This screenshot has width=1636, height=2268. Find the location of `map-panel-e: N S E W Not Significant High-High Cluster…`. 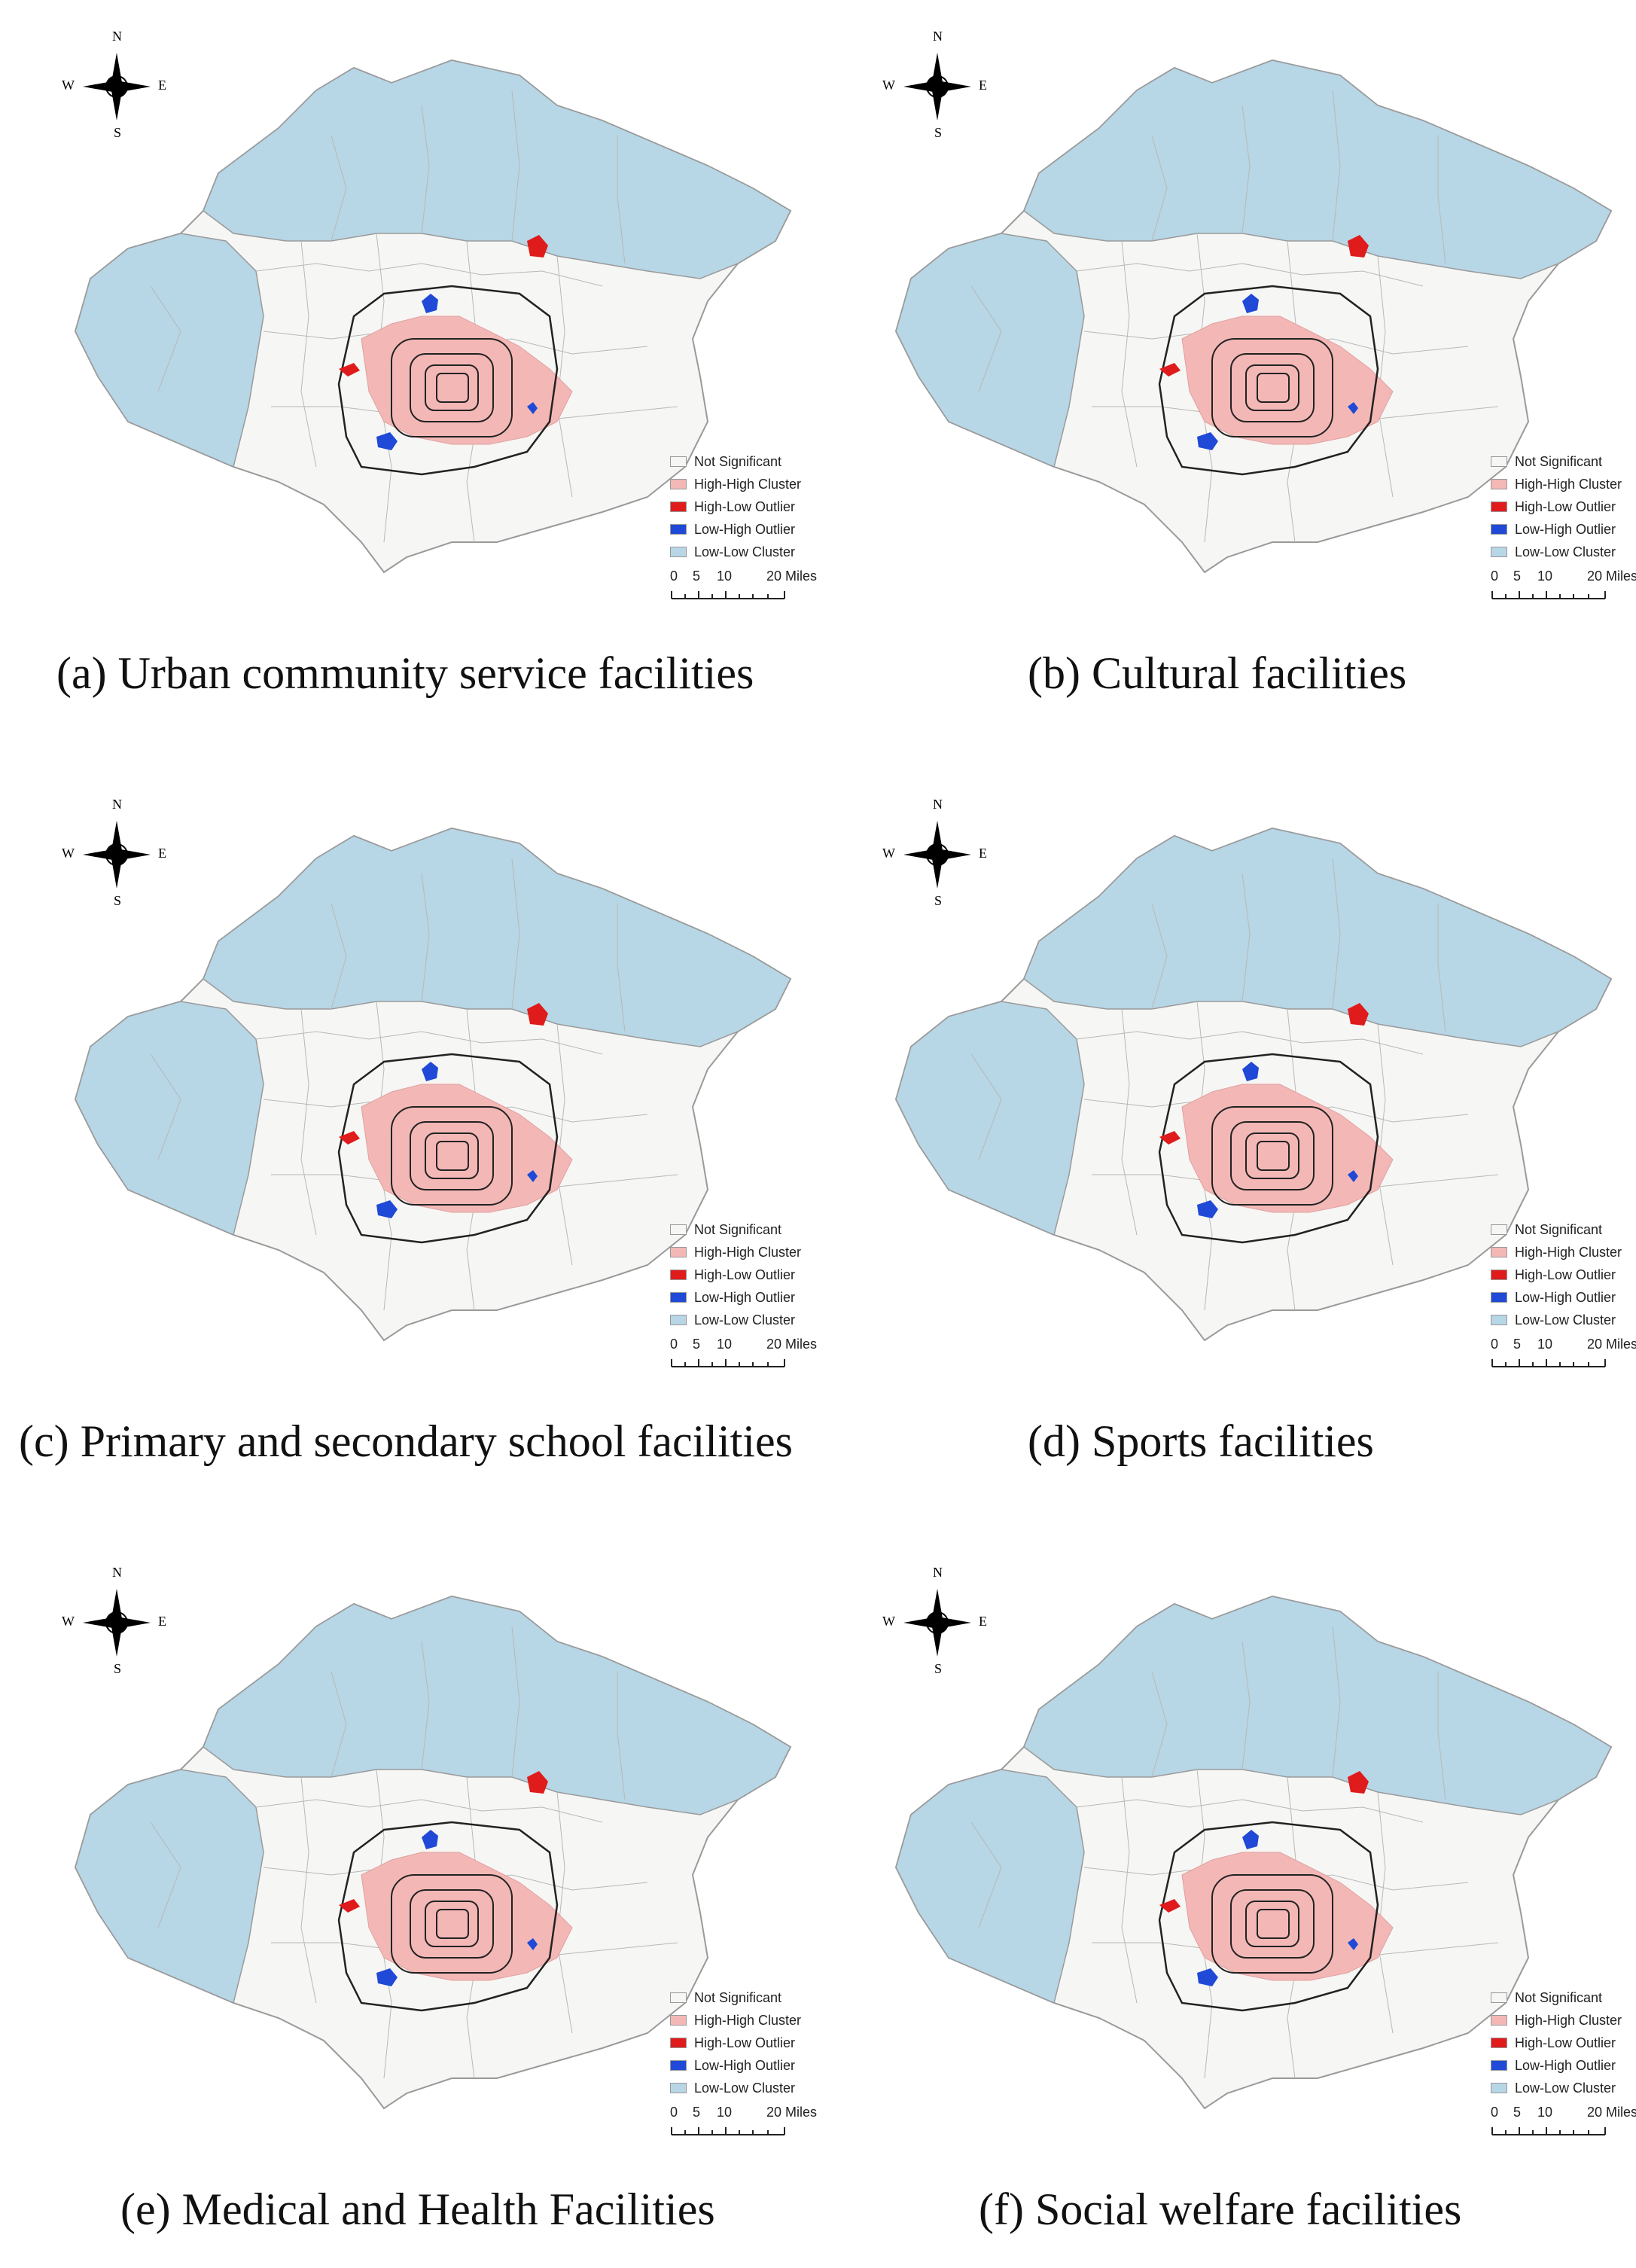

map-panel-e: N S E W Not Significant High-High Cluster… is located at coordinates (423, 1893).